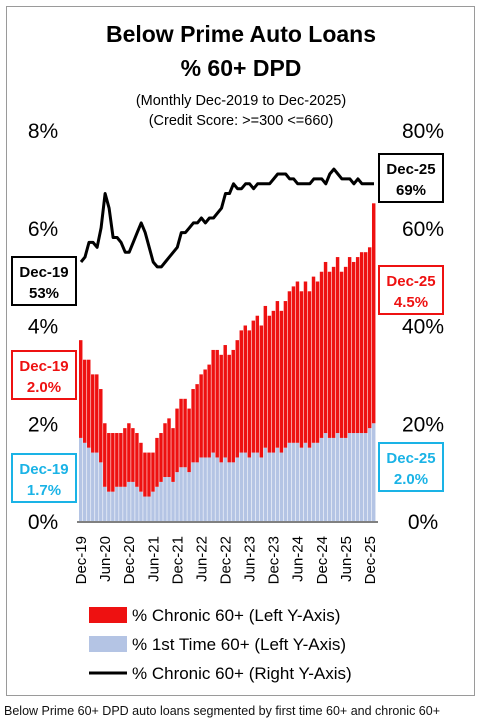 The height and width of the screenshot is (725, 481). What do you see at coordinates (274, 560) in the screenshot?
I see `x-tick-label: Dec-23` at bounding box center [274, 560].